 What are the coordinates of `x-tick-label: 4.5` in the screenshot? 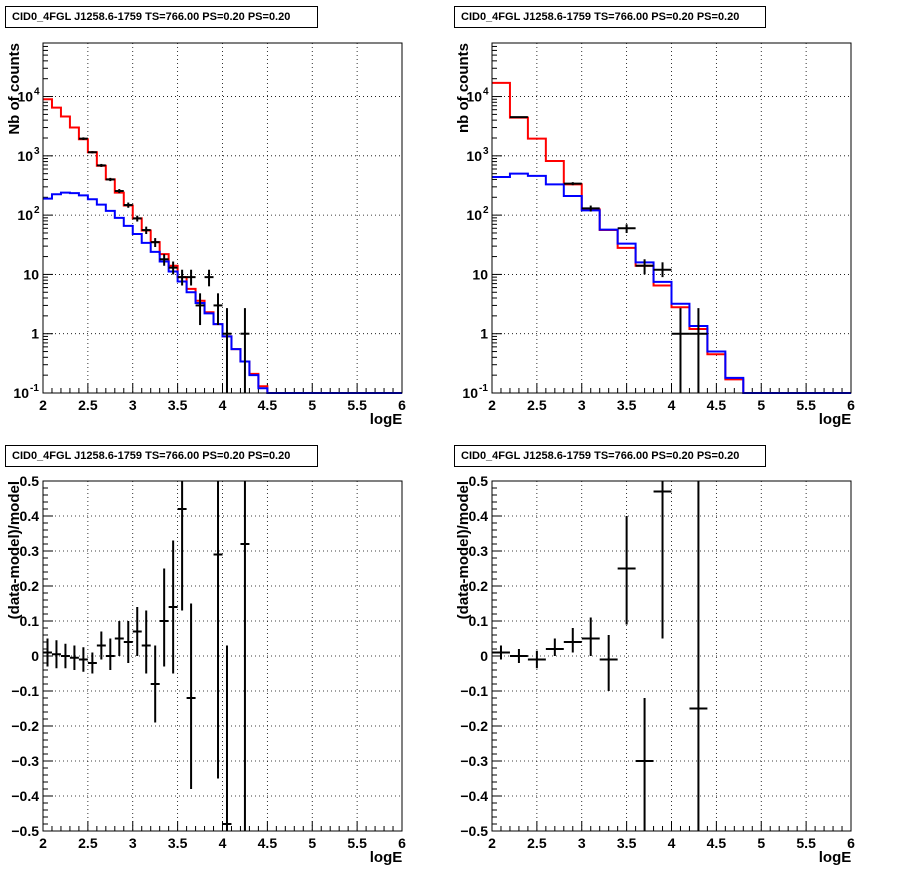 It's located at (268, 405).